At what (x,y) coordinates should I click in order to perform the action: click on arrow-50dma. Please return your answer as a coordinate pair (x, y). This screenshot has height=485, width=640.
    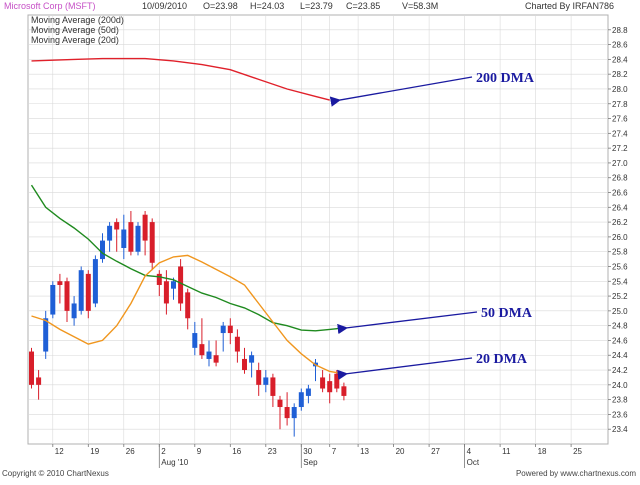
    Looking at the image, I should click on (407, 323).